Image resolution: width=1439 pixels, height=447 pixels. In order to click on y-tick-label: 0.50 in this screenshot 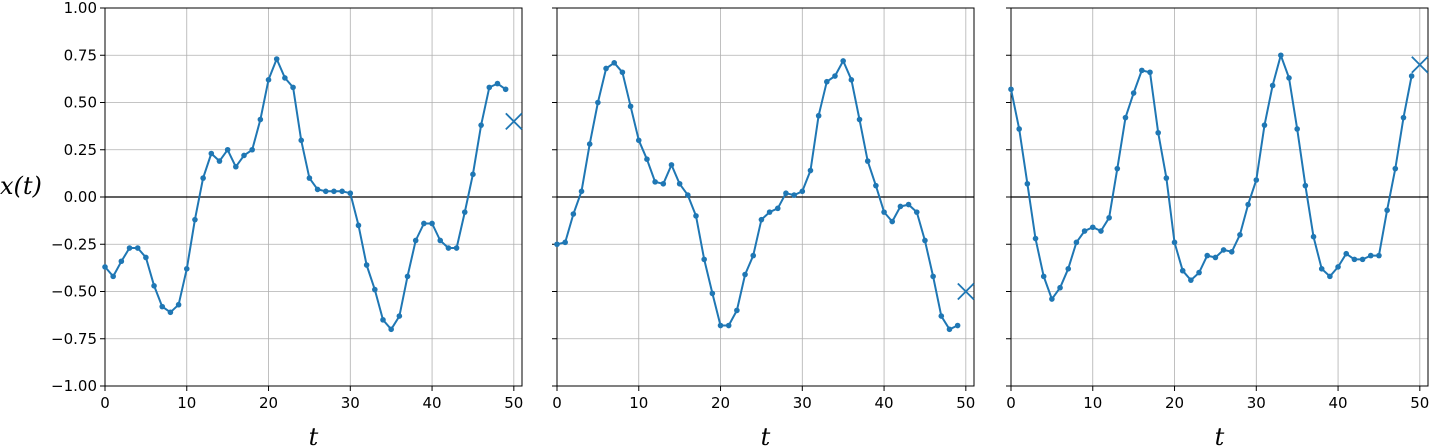, I will do `click(80, 103)`.